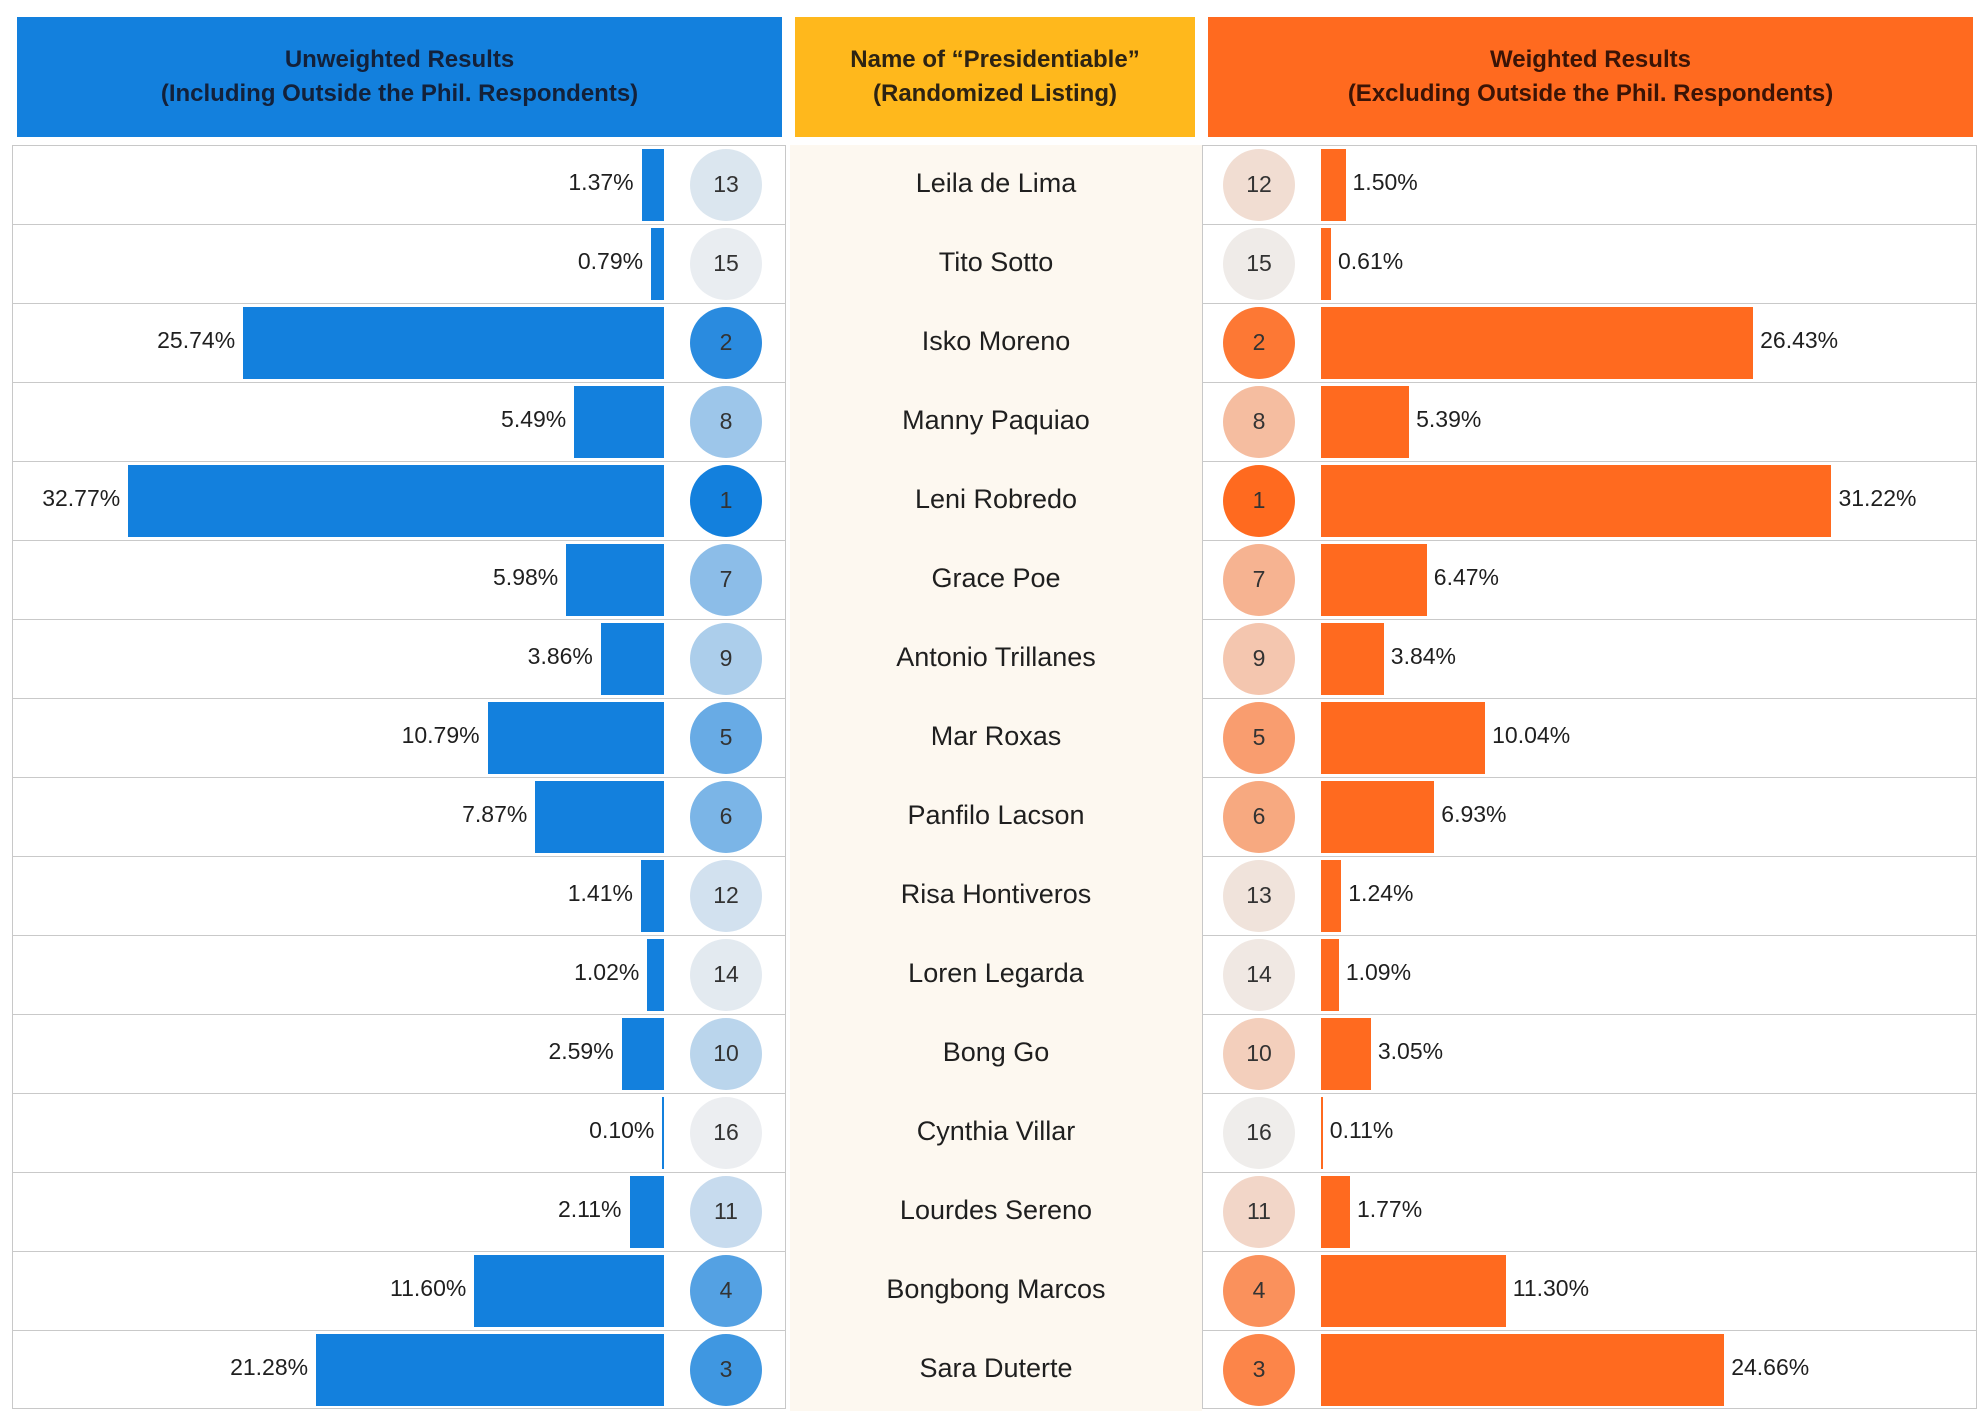 The height and width of the screenshot is (1417, 1984). I want to click on weighted-rank-badge: 14, so click(1259, 974).